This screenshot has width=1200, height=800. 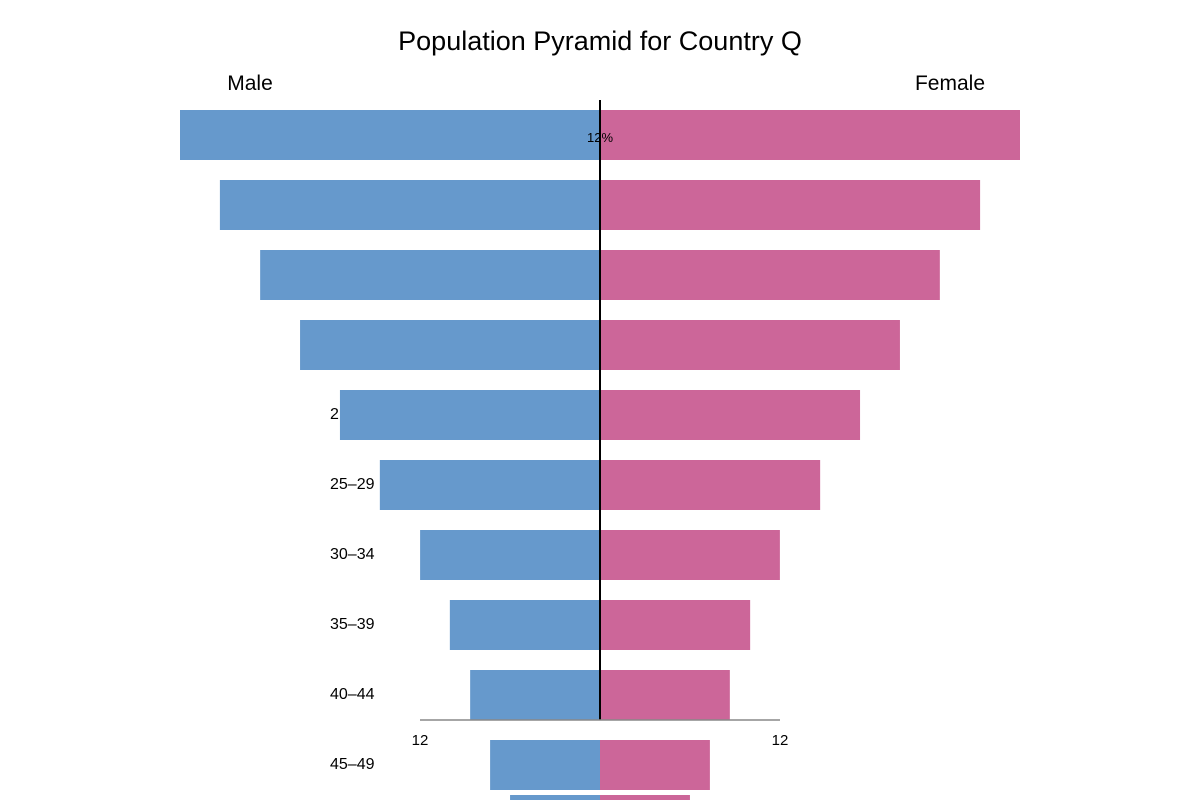 What do you see at coordinates (352, 484) in the screenshot?
I see `age-group-label: 25–29` at bounding box center [352, 484].